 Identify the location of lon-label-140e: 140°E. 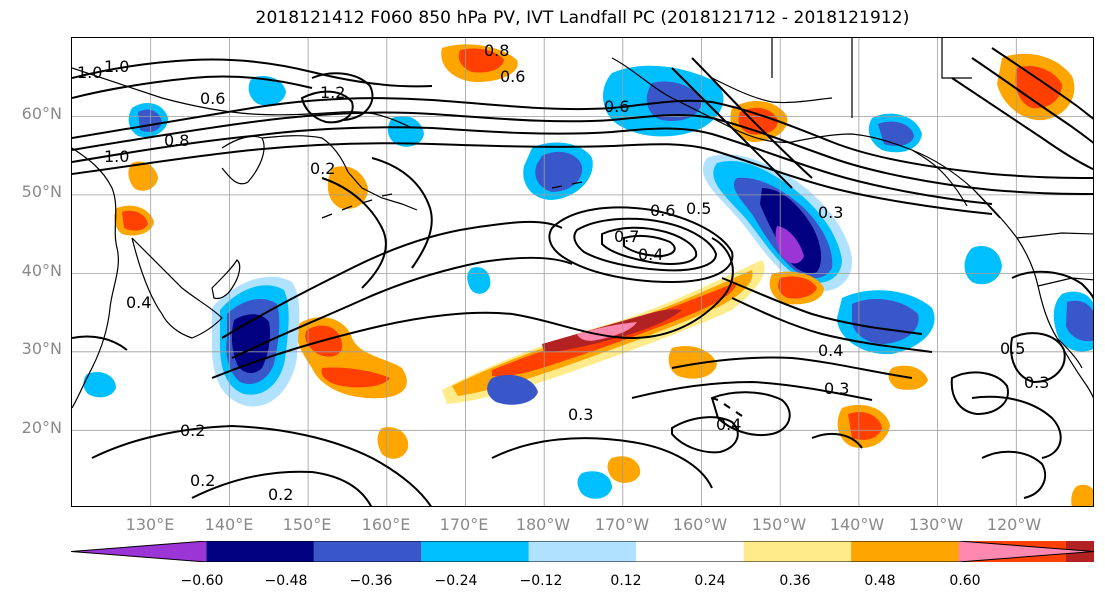
(229, 524).